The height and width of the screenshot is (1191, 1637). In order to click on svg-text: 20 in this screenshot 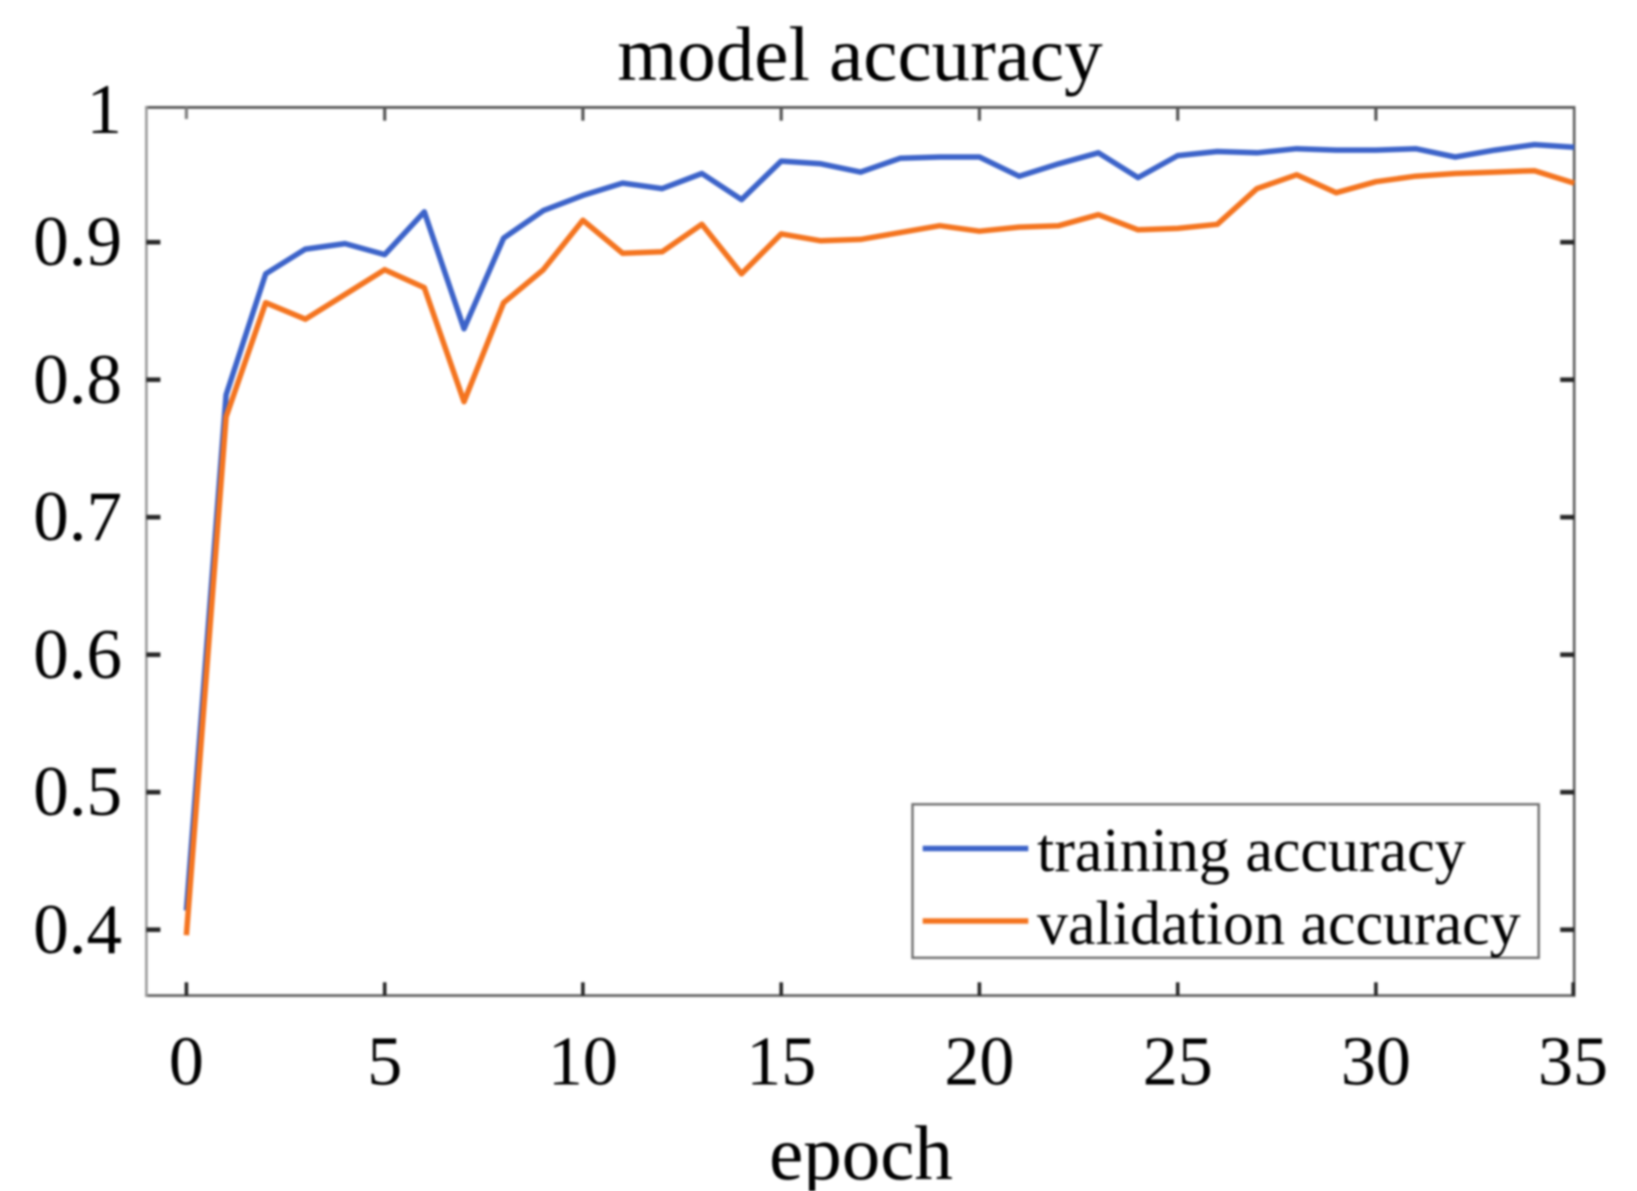, I will do `click(979, 1062)`.